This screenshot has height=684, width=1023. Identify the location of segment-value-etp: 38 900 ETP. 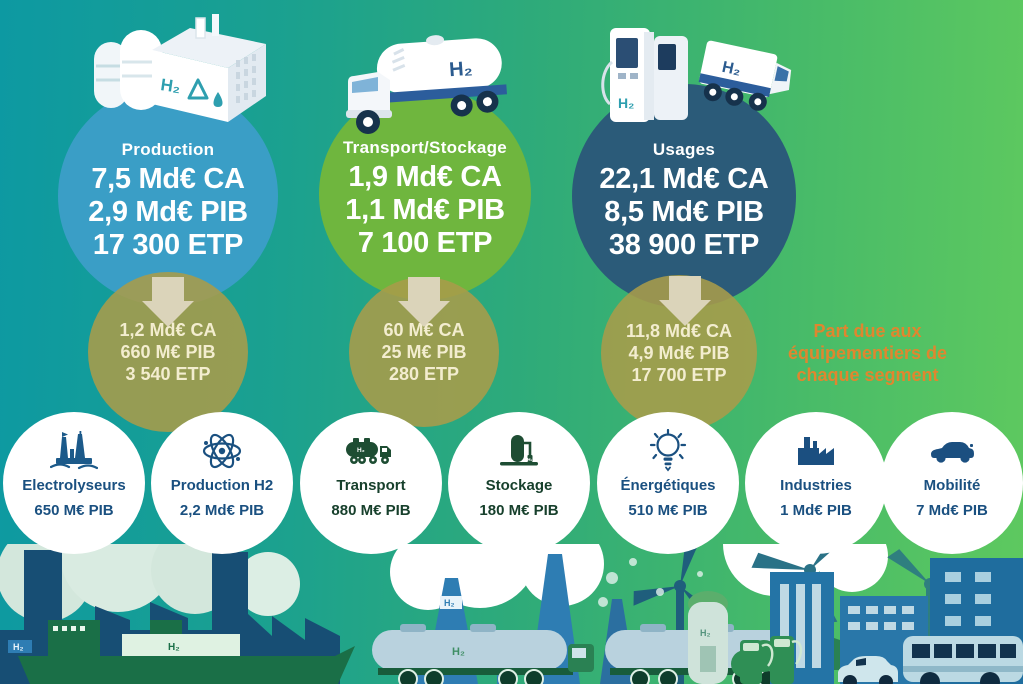
(684, 245).